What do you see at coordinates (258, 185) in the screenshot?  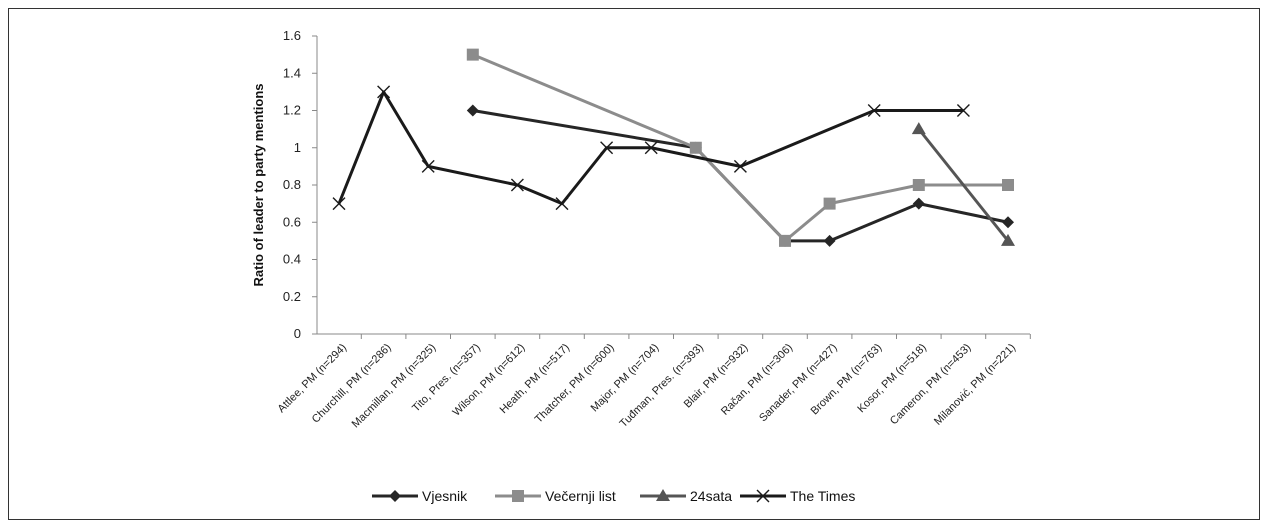 I see `y-axis-label: Ratio of leader to party mentions` at bounding box center [258, 185].